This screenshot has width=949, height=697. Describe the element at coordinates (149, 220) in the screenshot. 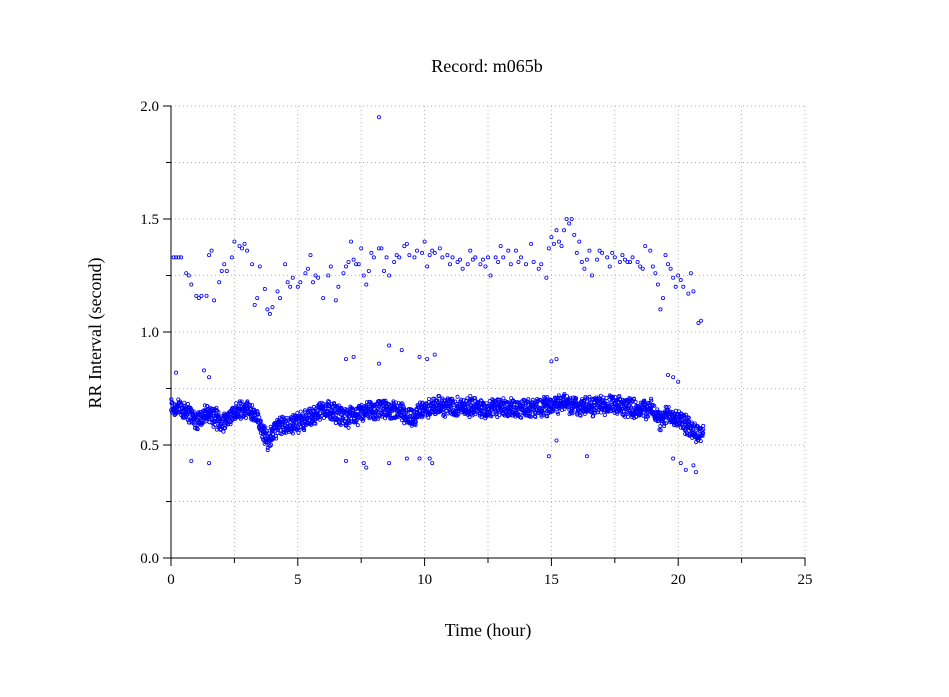

I see `y-tick-label: 1.5` at that location.